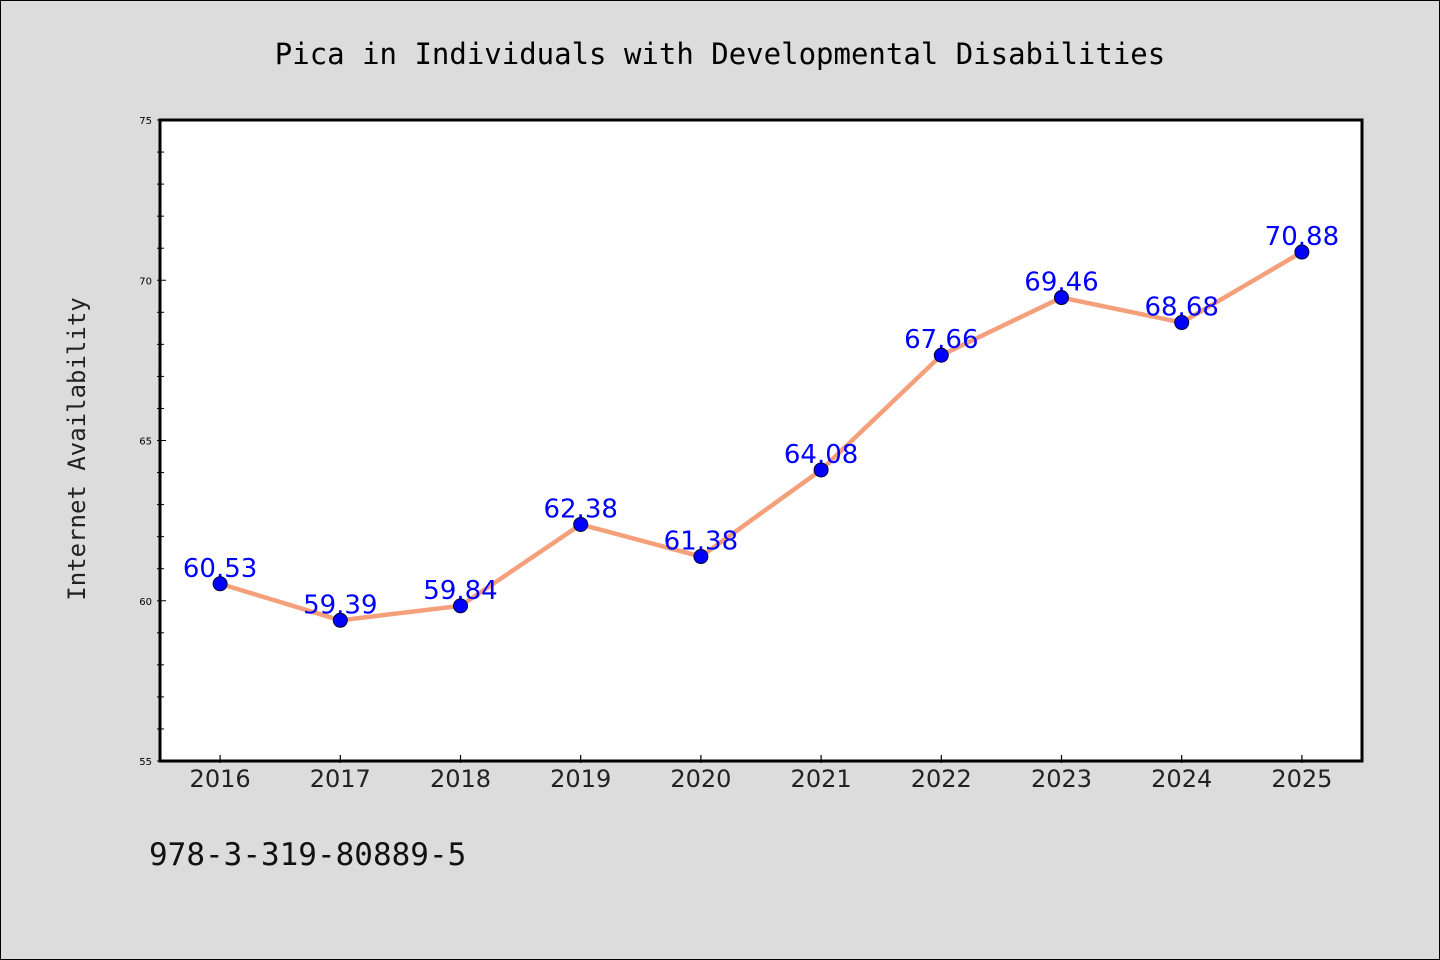 The width and height of the screenshot is (1440, 960). Describe the element at coordinates (700, 779) in the screenshot. I see `x-tick-label: 2020` at that location.